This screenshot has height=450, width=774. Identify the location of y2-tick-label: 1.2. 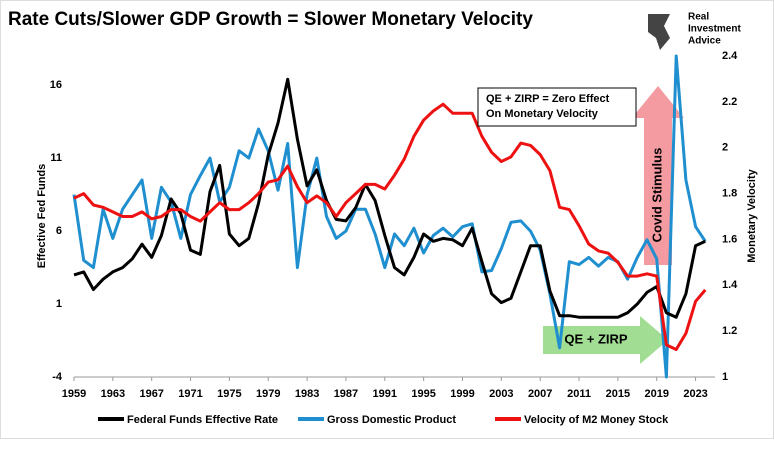
(729, 331).